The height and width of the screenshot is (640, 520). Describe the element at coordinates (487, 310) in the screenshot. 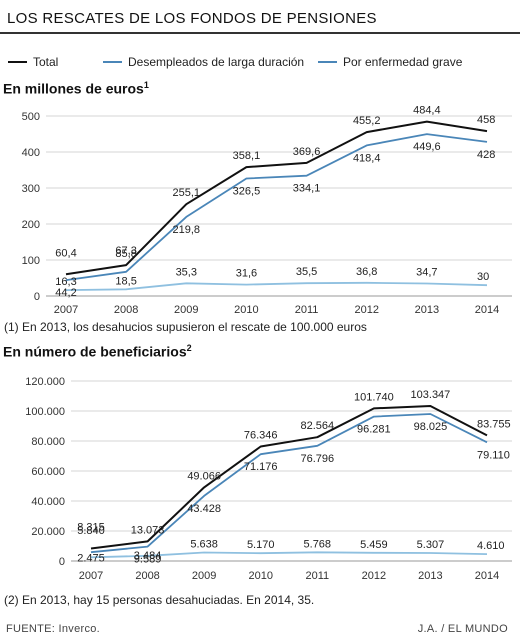

I see `chart1-xtick-label: 2014` at that location.